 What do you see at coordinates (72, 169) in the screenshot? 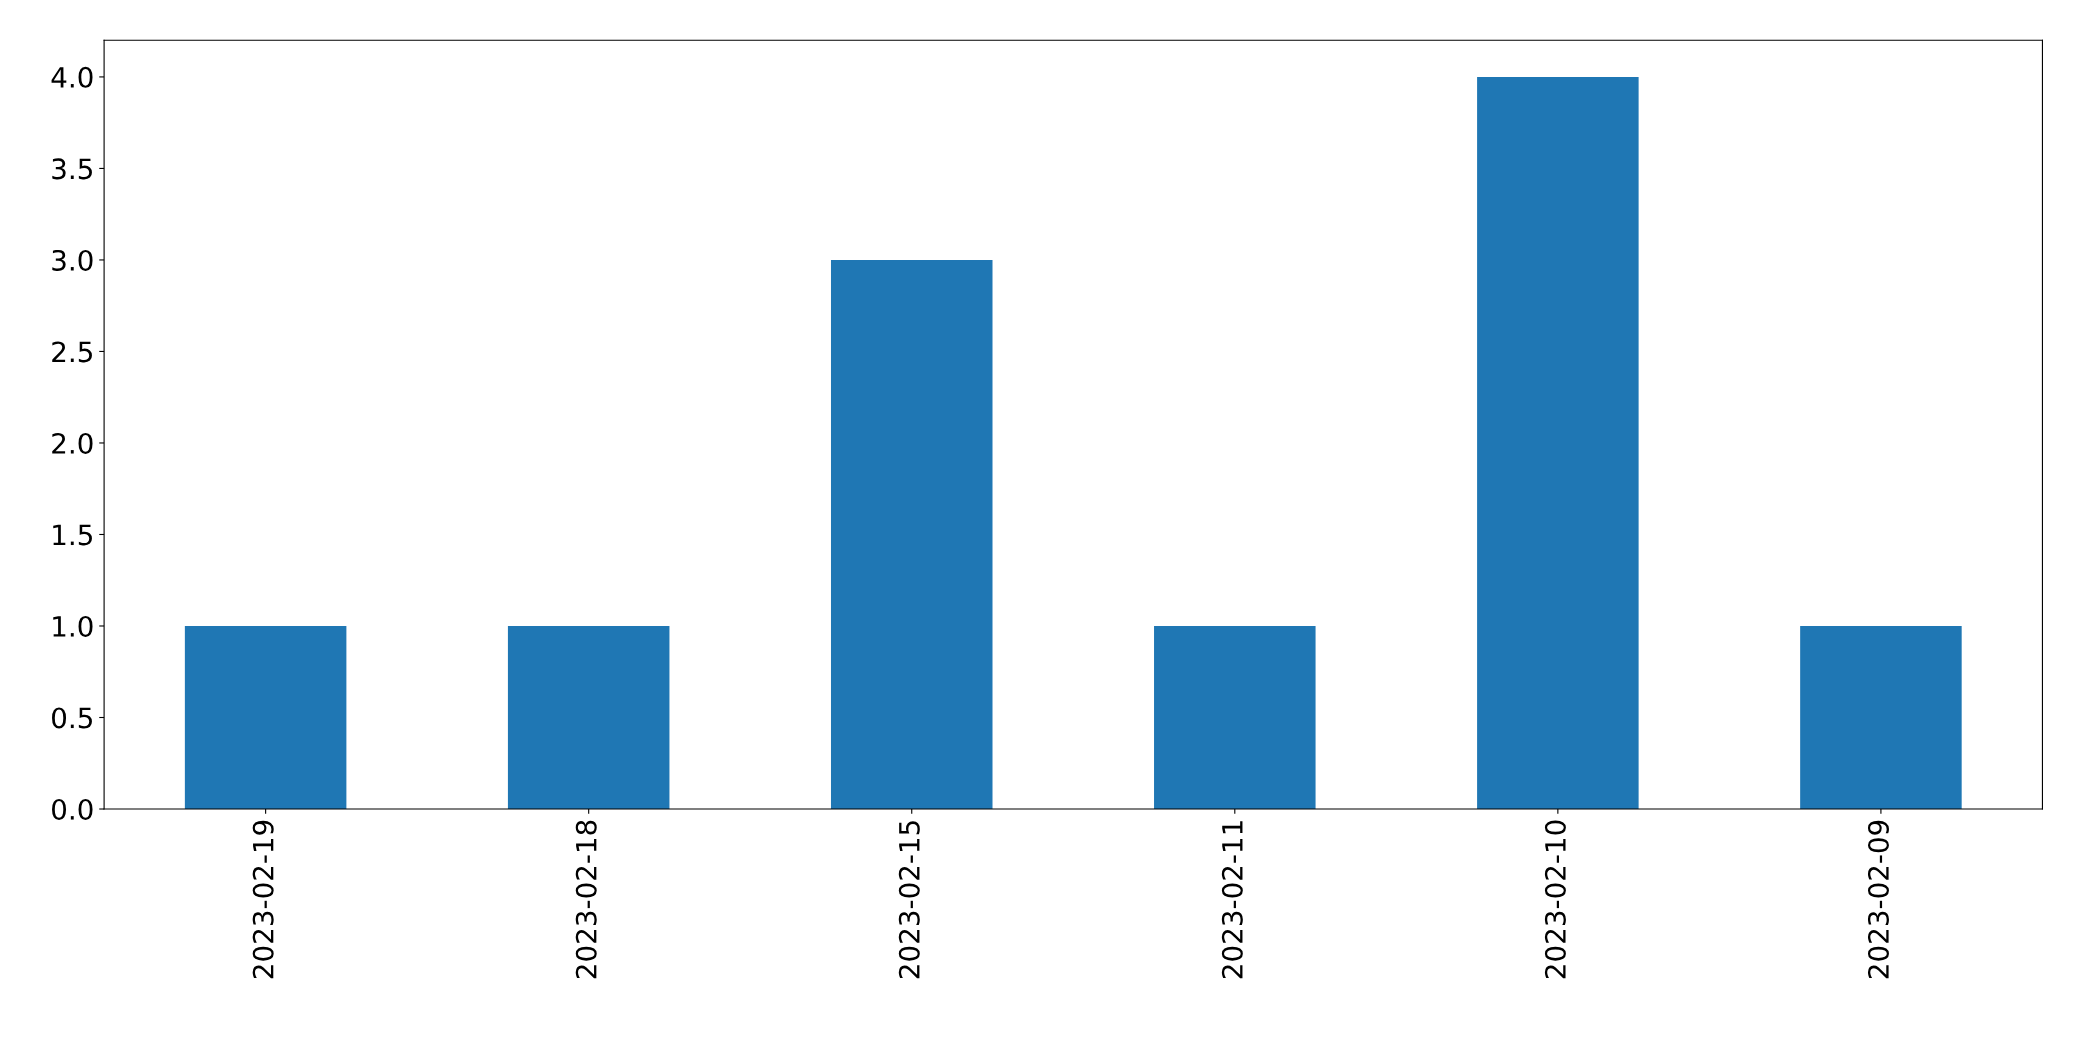
I see `y-tick-label: 3.5` at bounding box center [72, 169].